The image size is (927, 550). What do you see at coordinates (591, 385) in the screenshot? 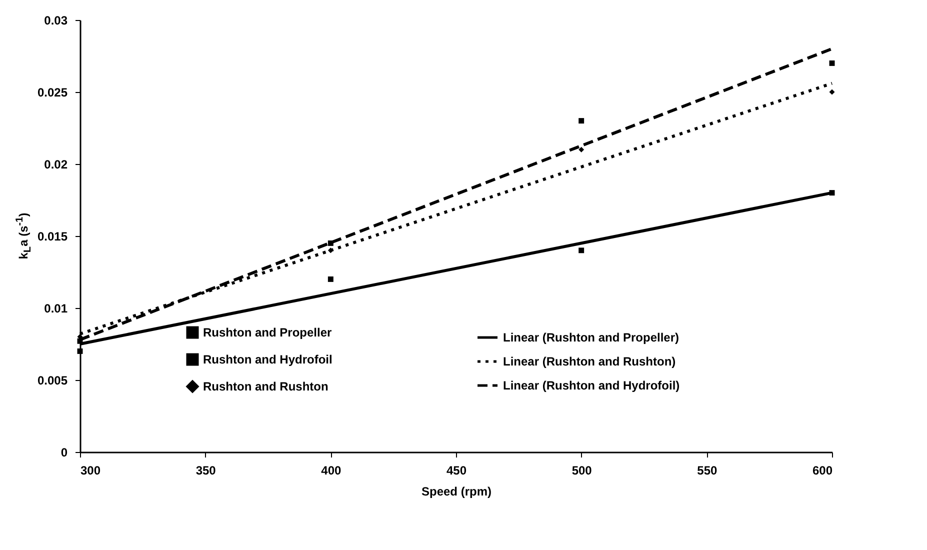
I see `legend-label: Linear (Rushton and Hydrofoil)` at bounding box center [591, 385].